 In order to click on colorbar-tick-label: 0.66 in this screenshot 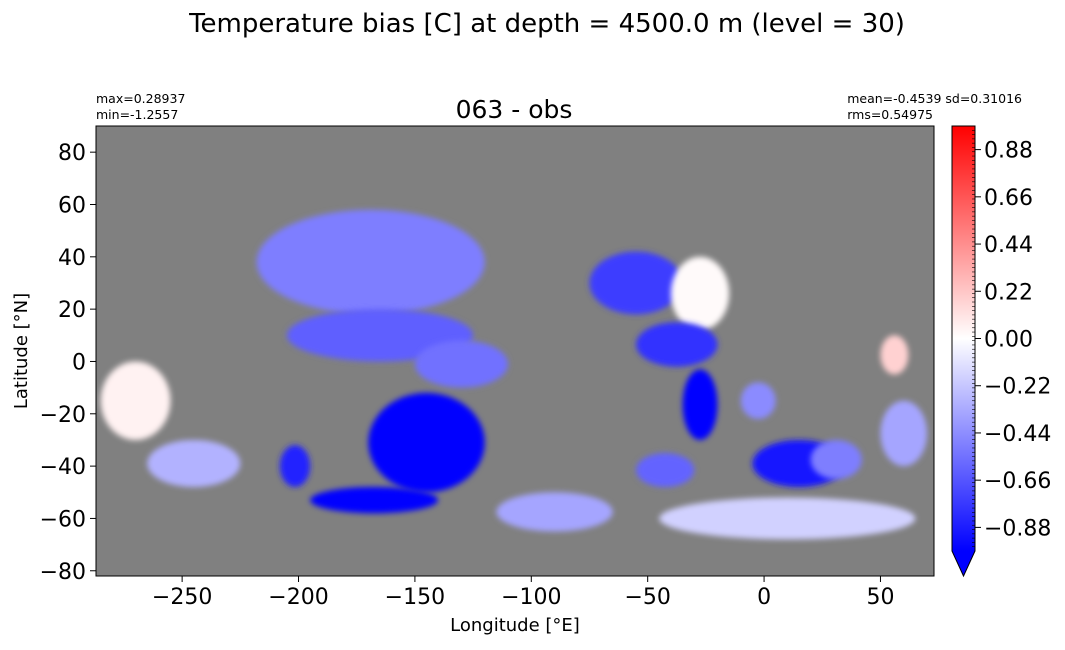, I will do `click(1008, 198)`.